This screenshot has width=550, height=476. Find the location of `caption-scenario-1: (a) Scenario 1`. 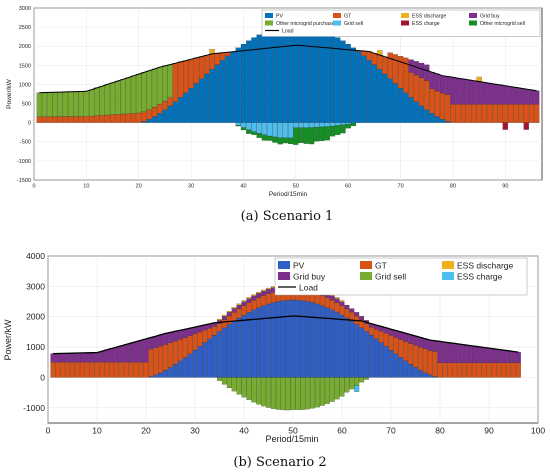

caption-scenario-1: (a) Scenario 1 is located at coordinates (287, 216).